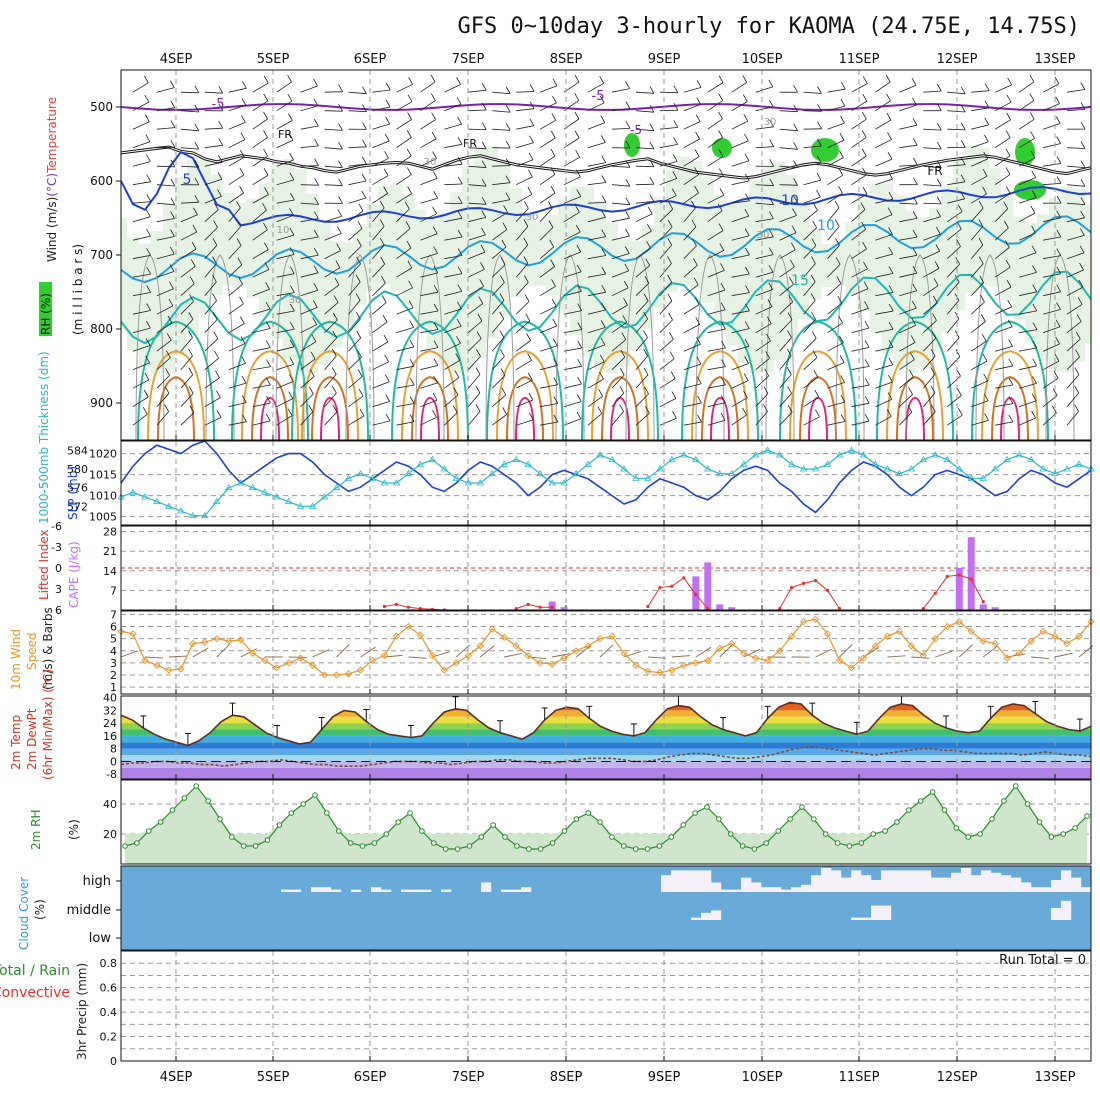 Image resolution: width=1100 pixels, height=1100 pixels. I want to click on rh-saturated-region, so click(722, 148).